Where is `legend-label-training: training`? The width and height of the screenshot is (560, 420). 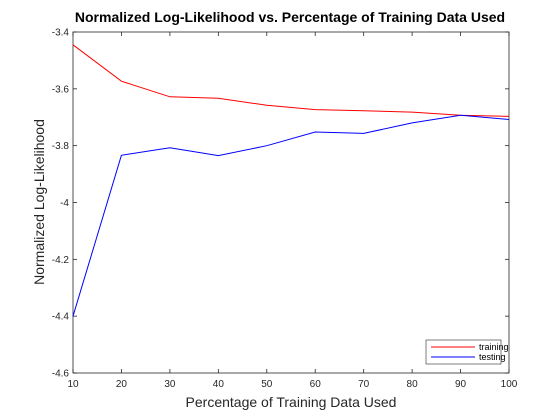
legend-label-training: training is located at coordinates (494, 347).